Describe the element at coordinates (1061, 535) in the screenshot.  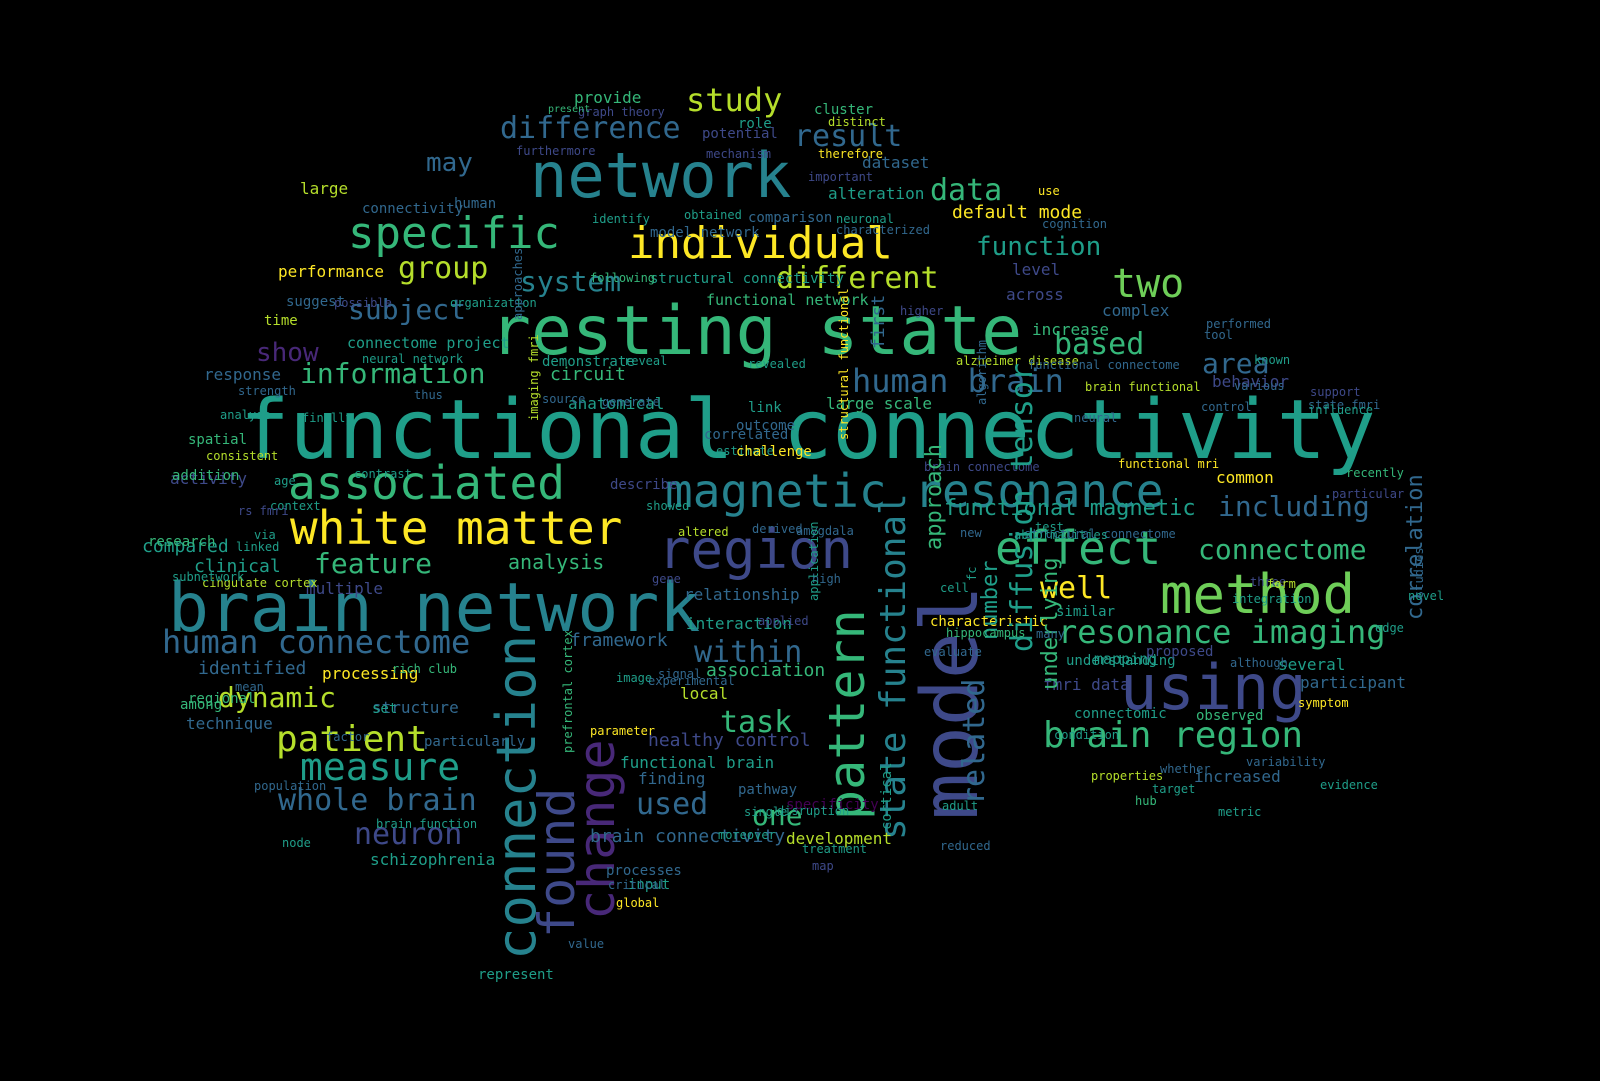
I see `word-abnormalities: abnormalities` at that location.